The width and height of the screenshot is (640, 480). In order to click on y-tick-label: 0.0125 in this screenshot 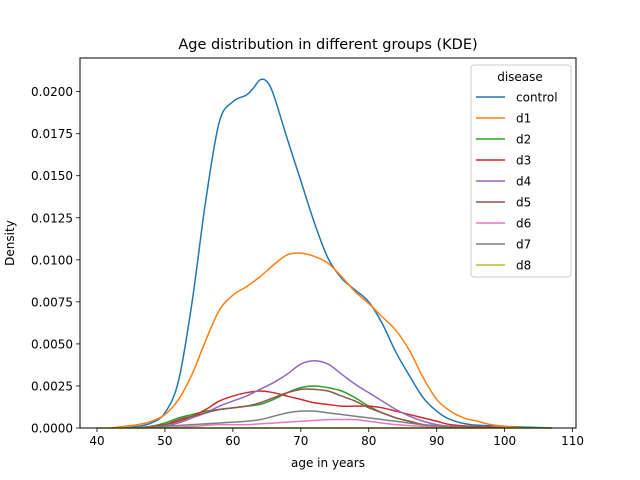, I will do `click(52, 218)`.